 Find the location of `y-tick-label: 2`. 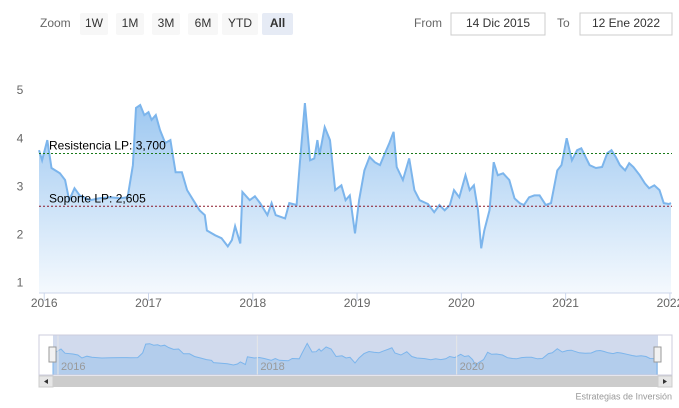

y-tick-label: 2 is located at coordinates (20, 234).